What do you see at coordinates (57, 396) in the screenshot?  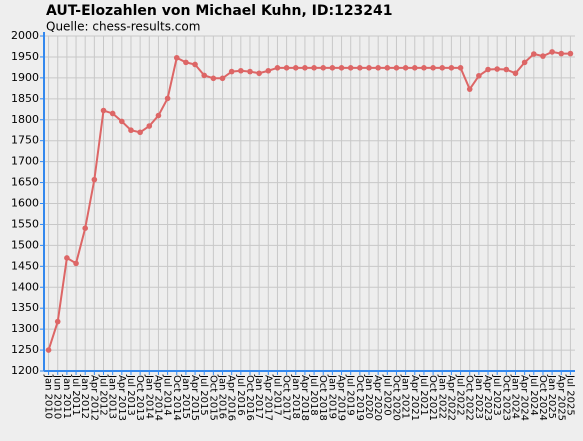 I see `x-tick-label: Jun 2010` at bounding box center [57, 396].